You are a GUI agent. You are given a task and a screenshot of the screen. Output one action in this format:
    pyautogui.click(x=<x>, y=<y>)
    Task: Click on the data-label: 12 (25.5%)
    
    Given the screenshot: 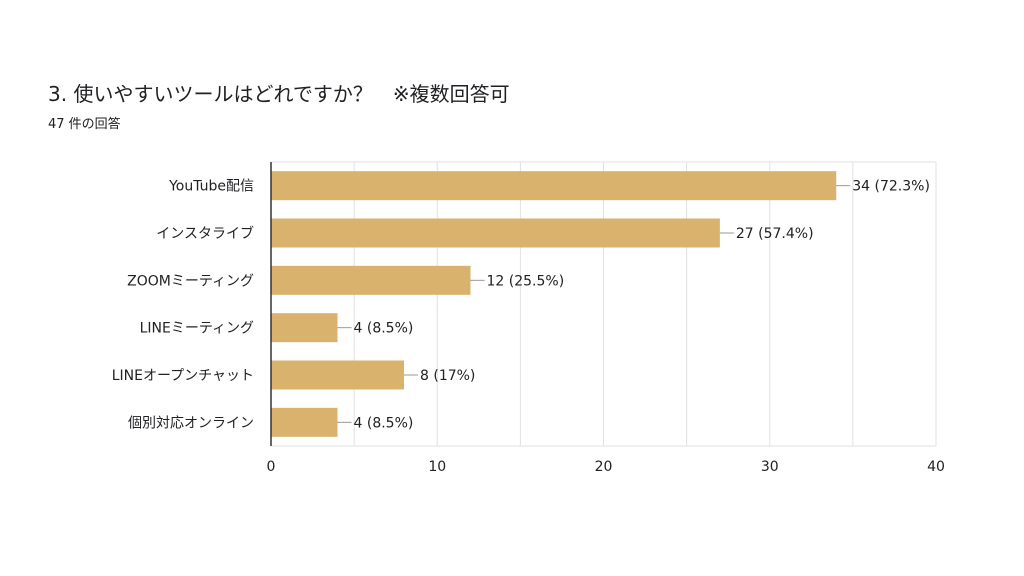 What is the action you would take?
    pyautogui.click(x=526, y=281)
    